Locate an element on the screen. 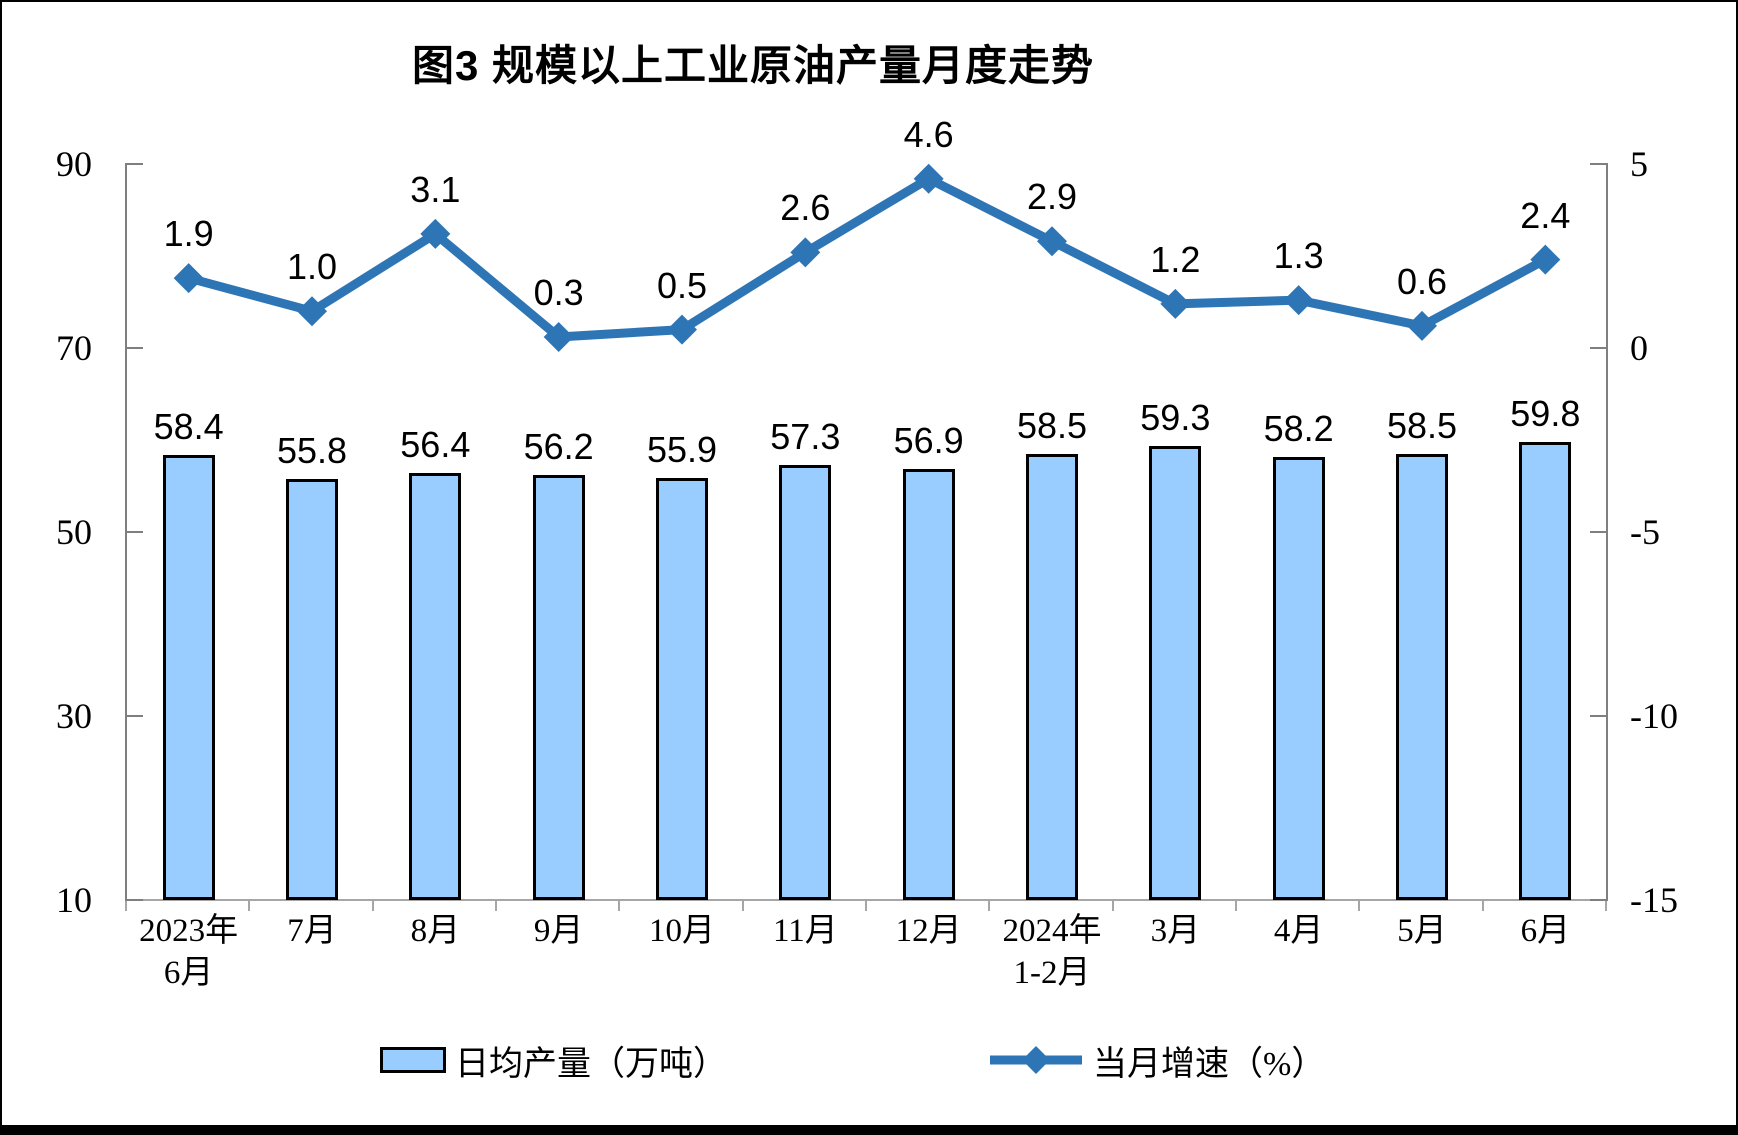 The width and height of the screenshot is (1738, 1135). x-axis-label: 2023年 6月 is located at coordinates (189, 952).